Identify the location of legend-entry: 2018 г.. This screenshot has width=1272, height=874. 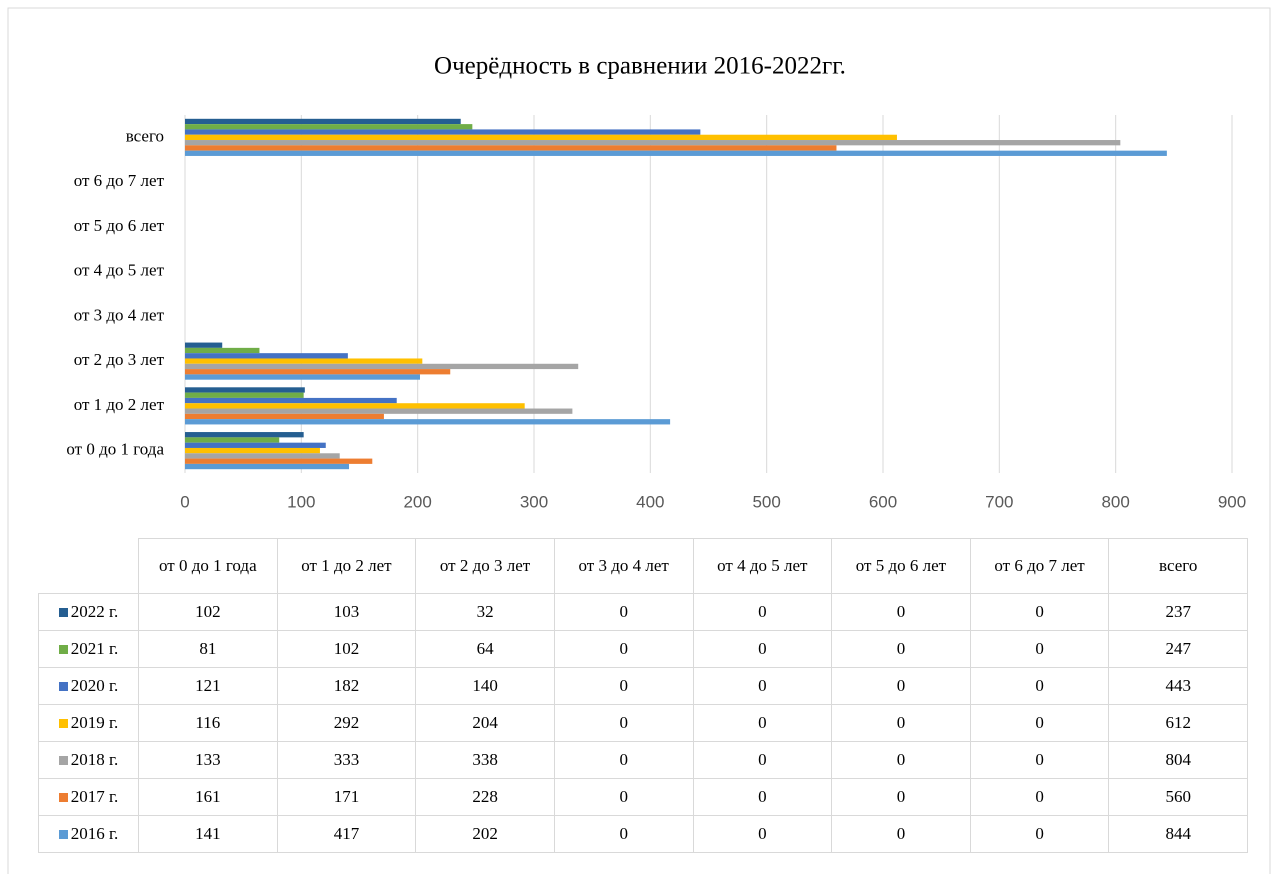
(88, 760).